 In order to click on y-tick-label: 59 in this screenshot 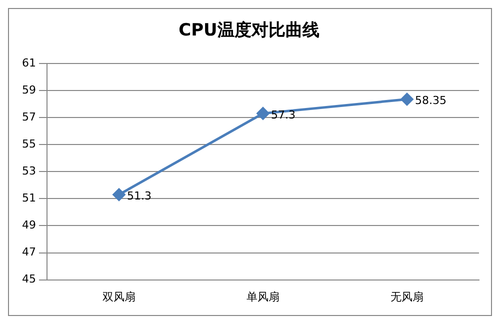, I will do `click(29, 89)`.